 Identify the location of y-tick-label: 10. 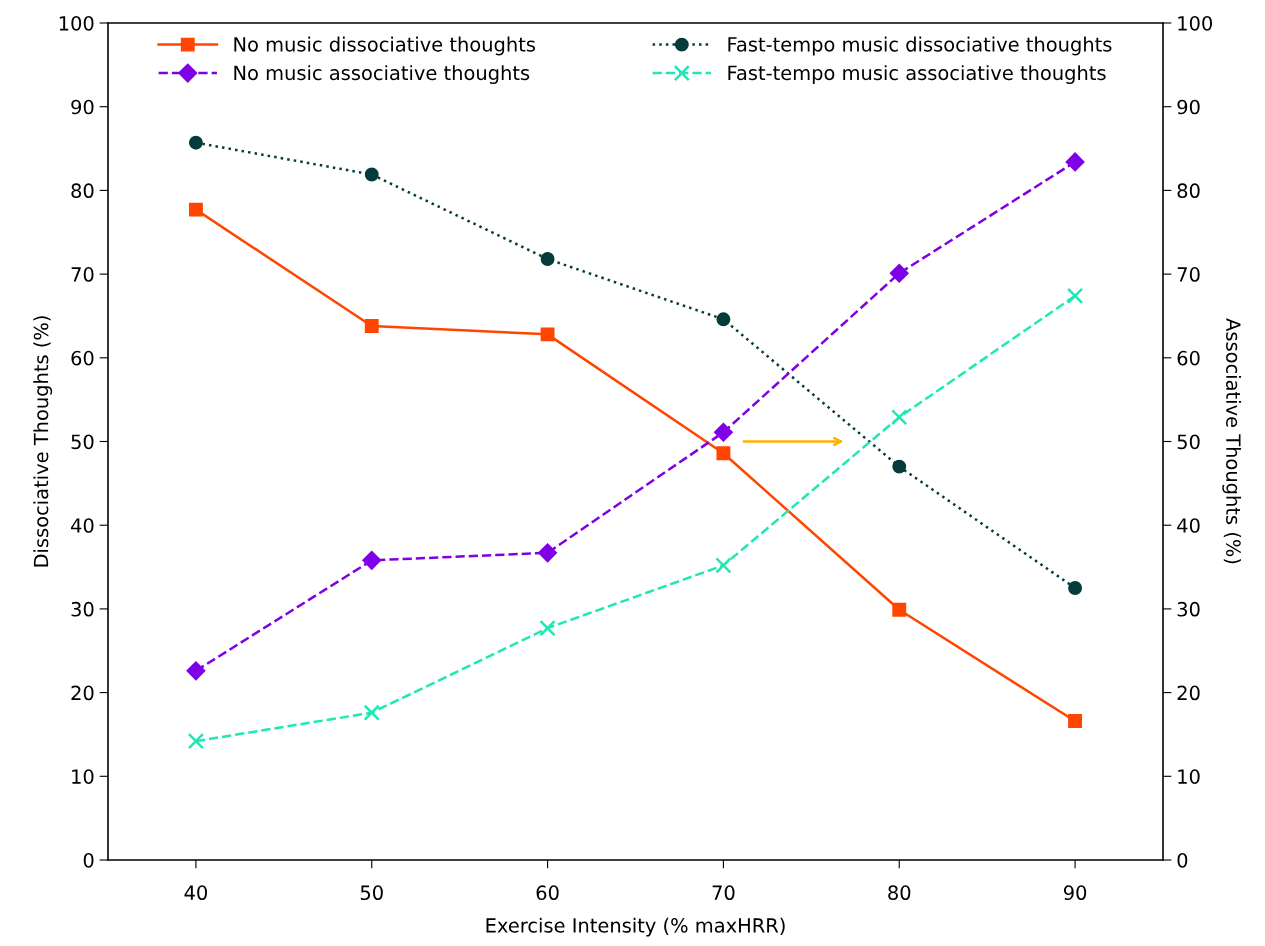
(83, 776).